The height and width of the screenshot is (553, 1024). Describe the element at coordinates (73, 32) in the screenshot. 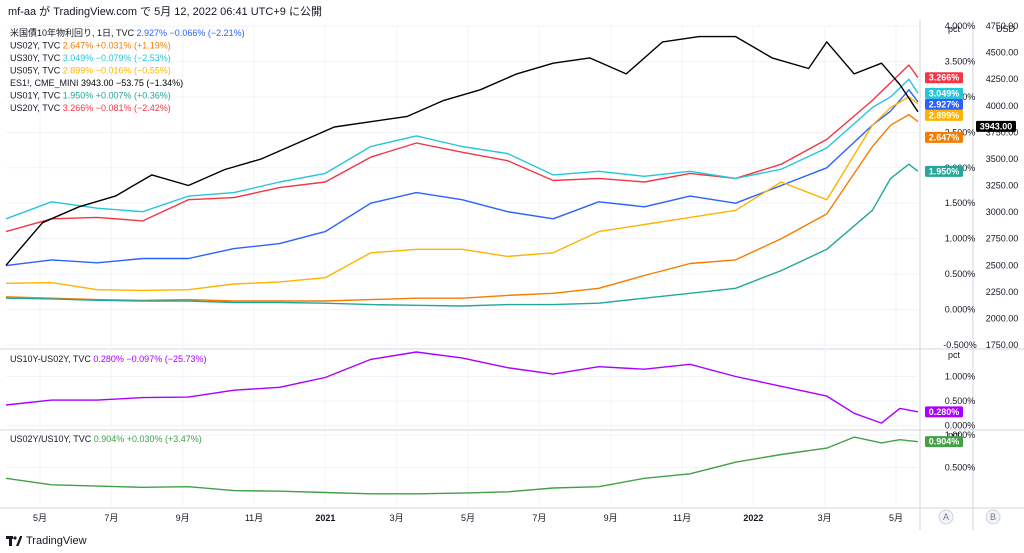

I see `legend-series-name: 米国債10年物利回り, 1日, TVC` at that location.